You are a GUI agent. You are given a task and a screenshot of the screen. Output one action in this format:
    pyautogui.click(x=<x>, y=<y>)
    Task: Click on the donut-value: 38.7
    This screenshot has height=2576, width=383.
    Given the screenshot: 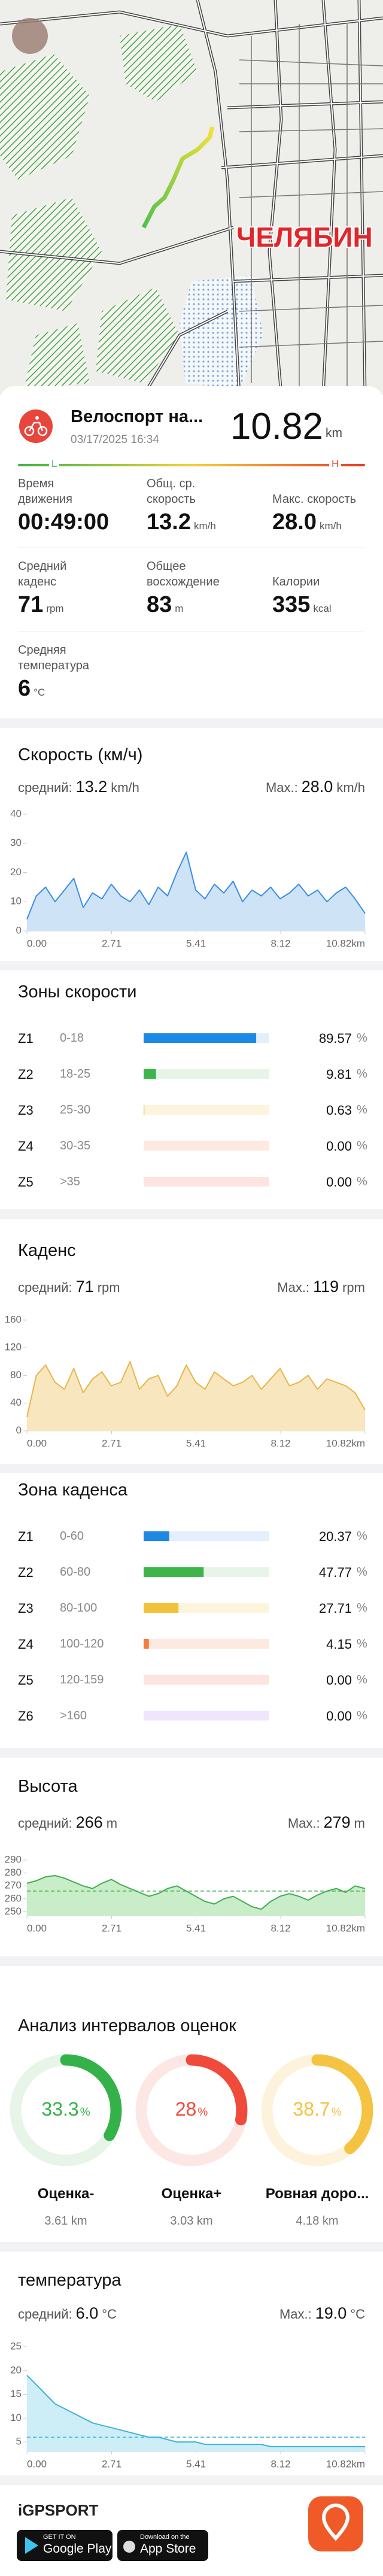 What is the action you would take?
    pyautogui.click(x=311, y=2109)
    